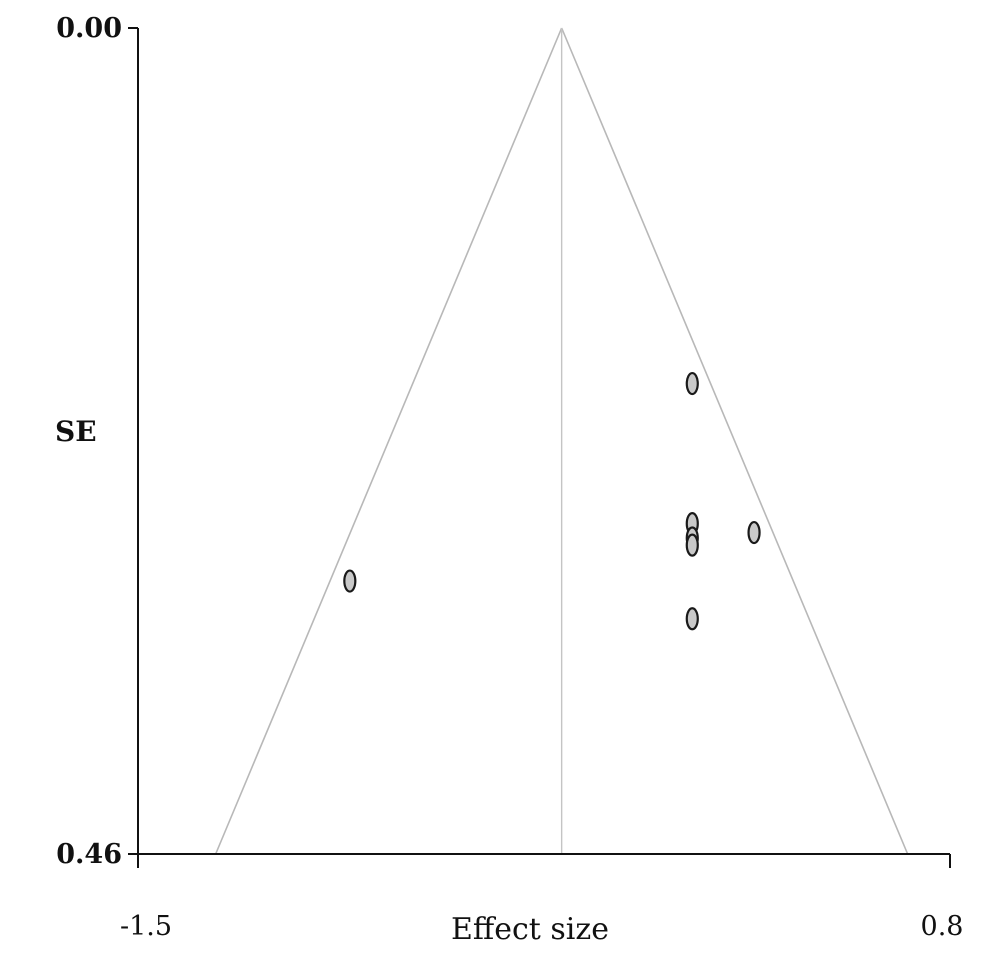  Describe the element at coordinates (530, 929) in the screenshot. I see `x-axis-title: Effect size` at that location.